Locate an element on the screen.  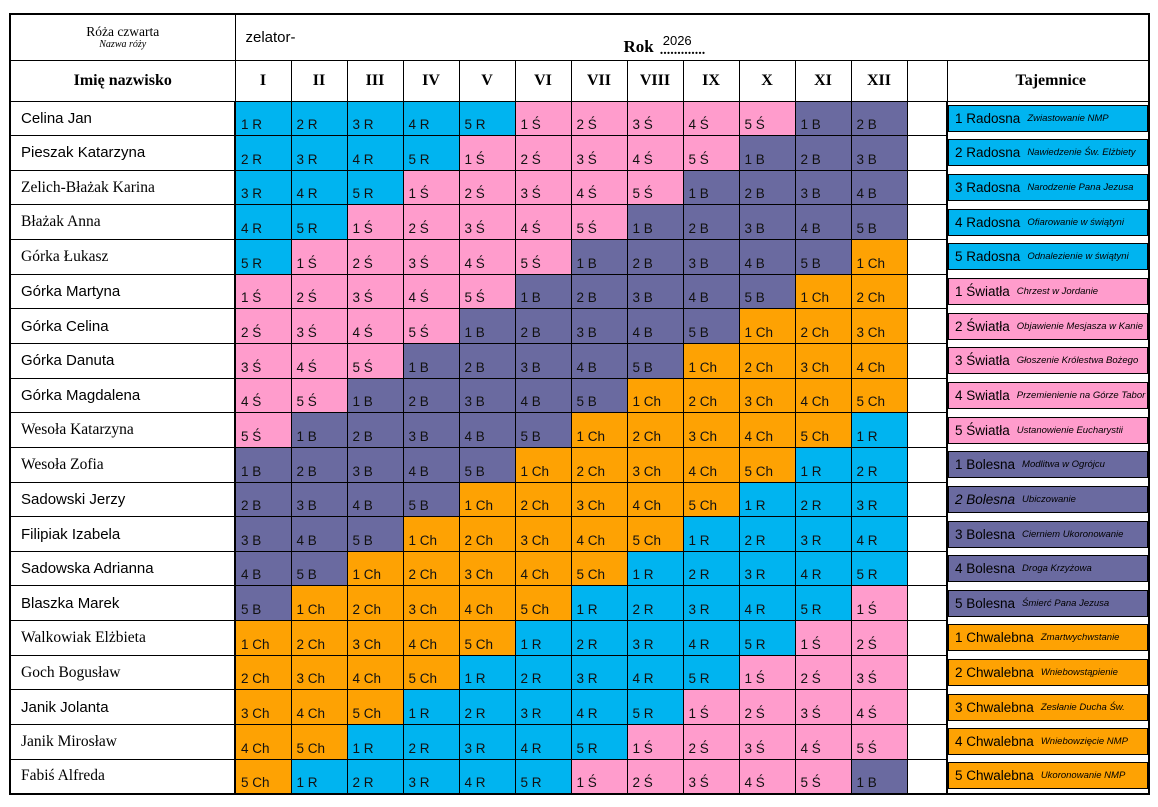
month-header: IV is located at coordinates (431, 80).